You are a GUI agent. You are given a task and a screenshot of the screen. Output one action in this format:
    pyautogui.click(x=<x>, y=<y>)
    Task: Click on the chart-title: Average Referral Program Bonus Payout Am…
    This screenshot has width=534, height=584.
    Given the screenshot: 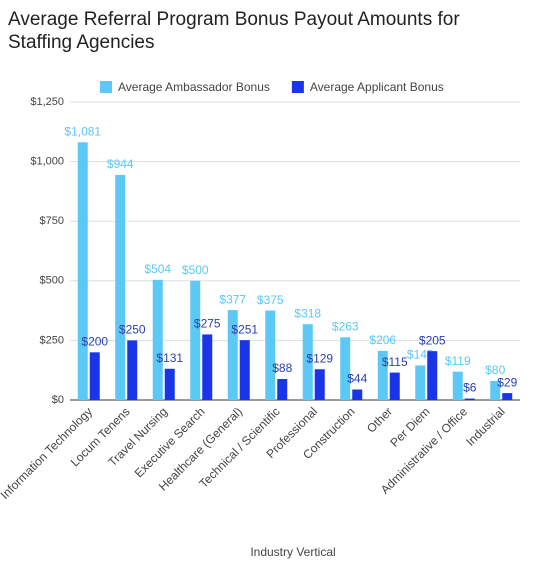 What is the action you would take?
    pyautogui.click(x=234, y=31)
    